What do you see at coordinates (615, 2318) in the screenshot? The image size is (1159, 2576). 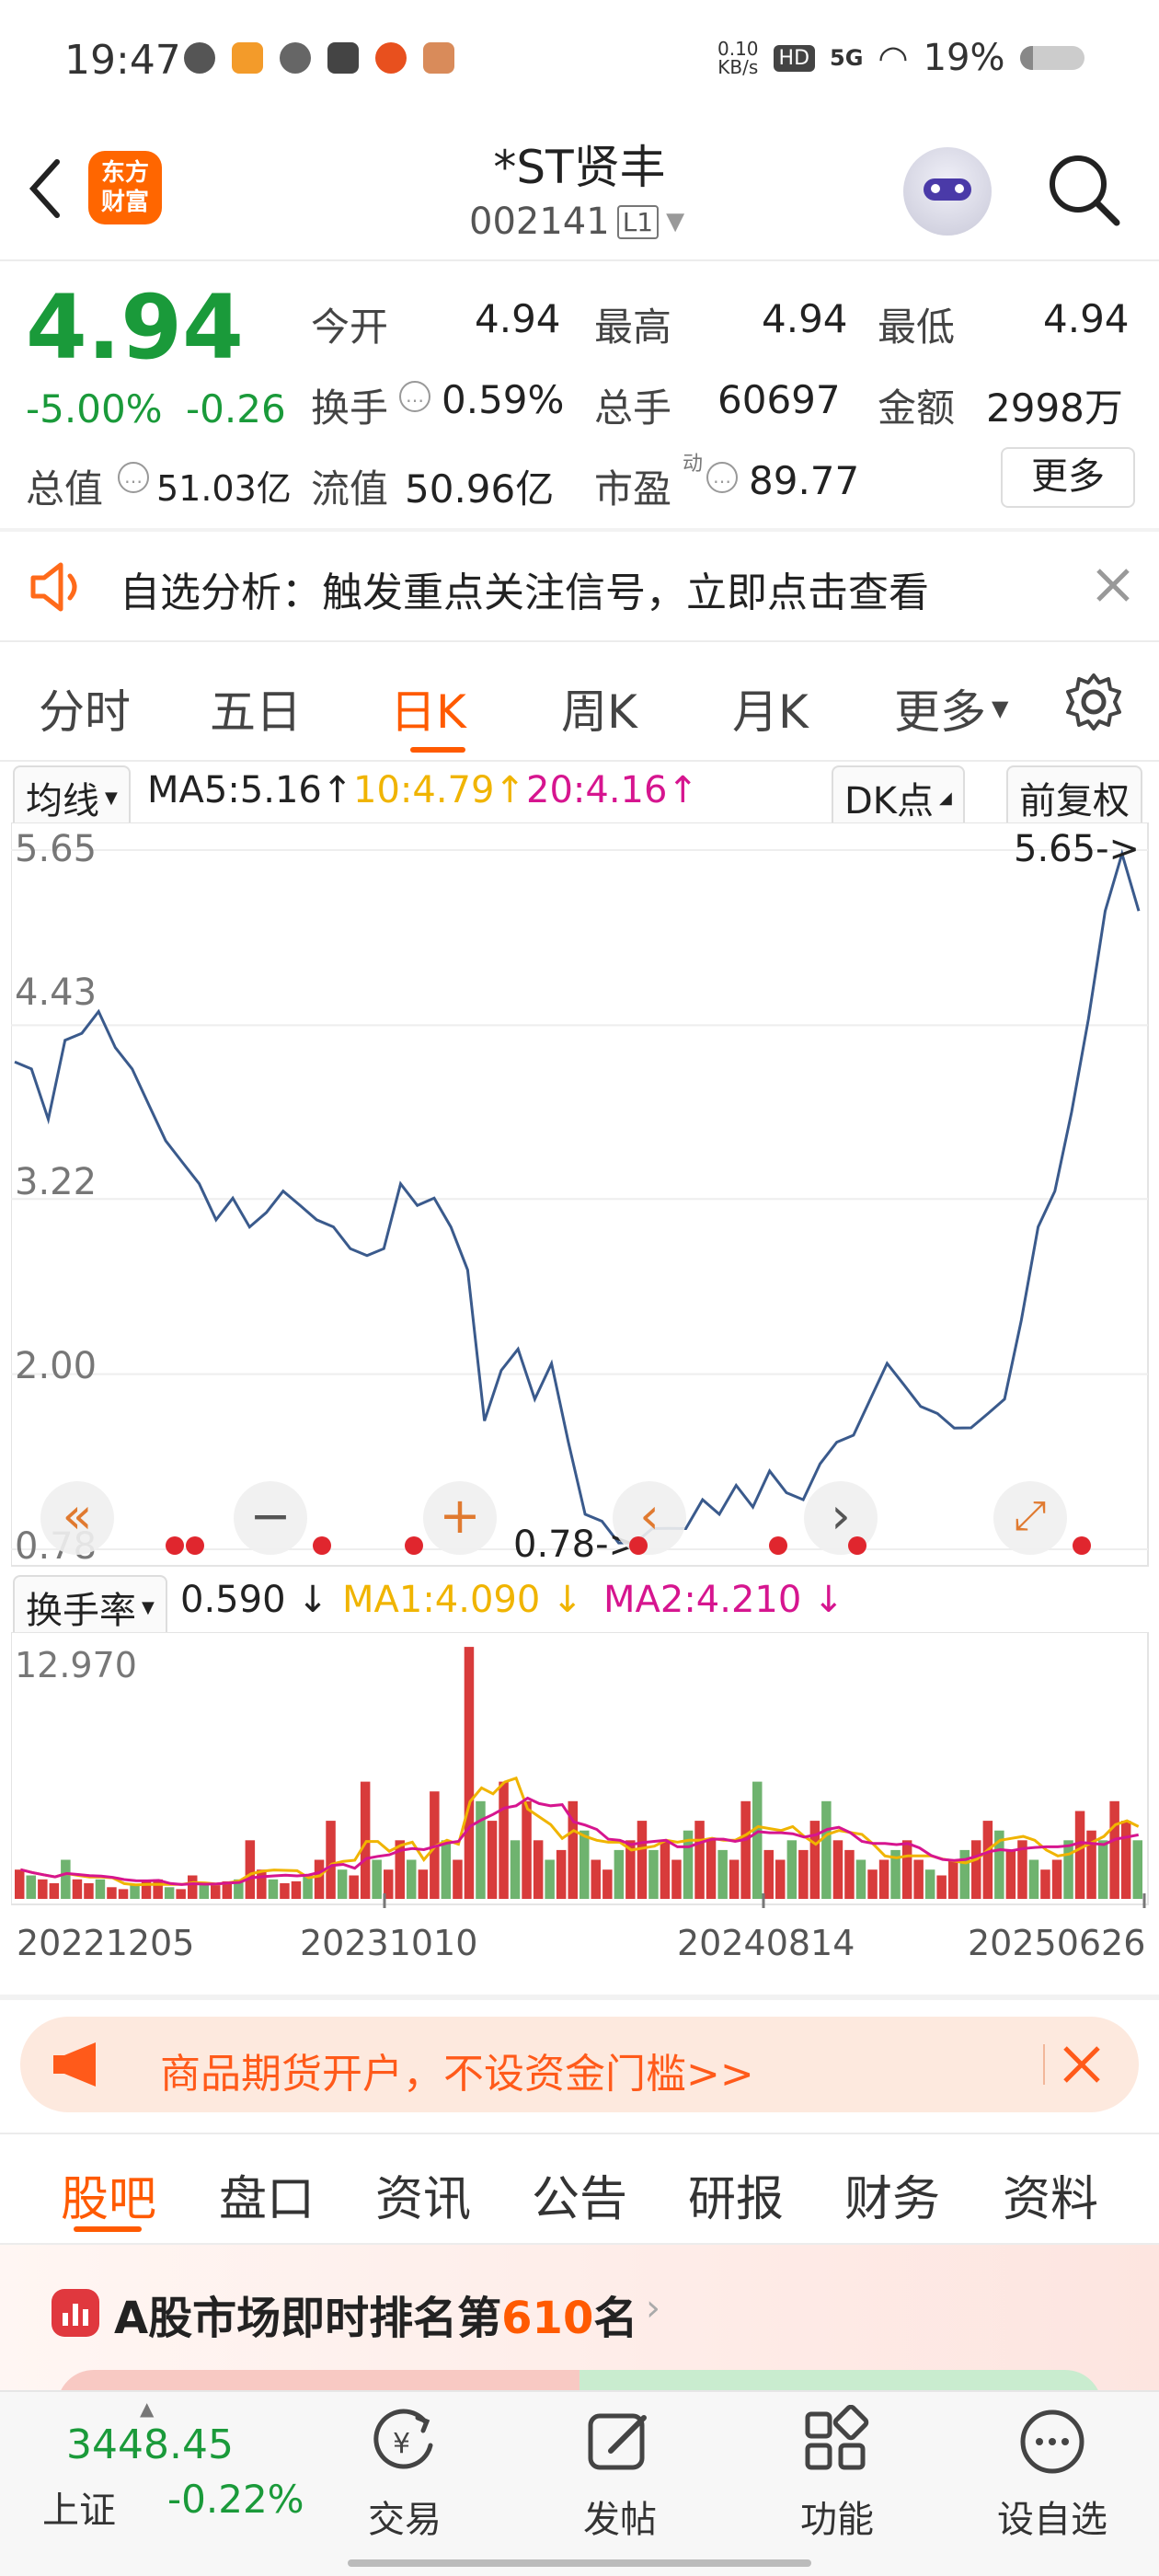 I see `ranking-suffix: 名` at bounding box center [615, 2318].